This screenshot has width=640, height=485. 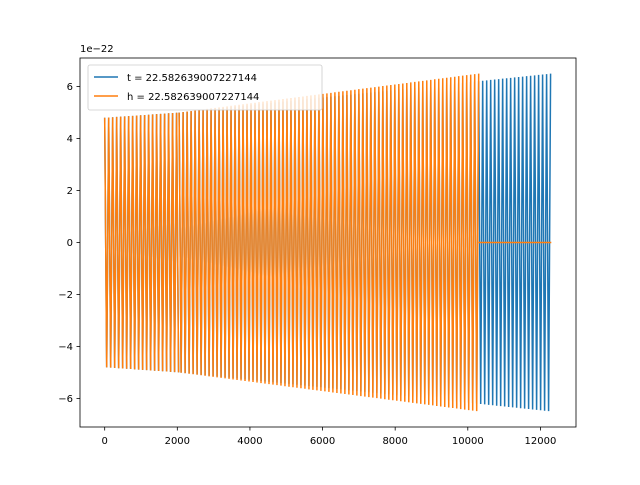 What do you see at coordinates (70, 87) in the screenshot?
I see `y-tick-label: 6` at bounding box center [70, 87].